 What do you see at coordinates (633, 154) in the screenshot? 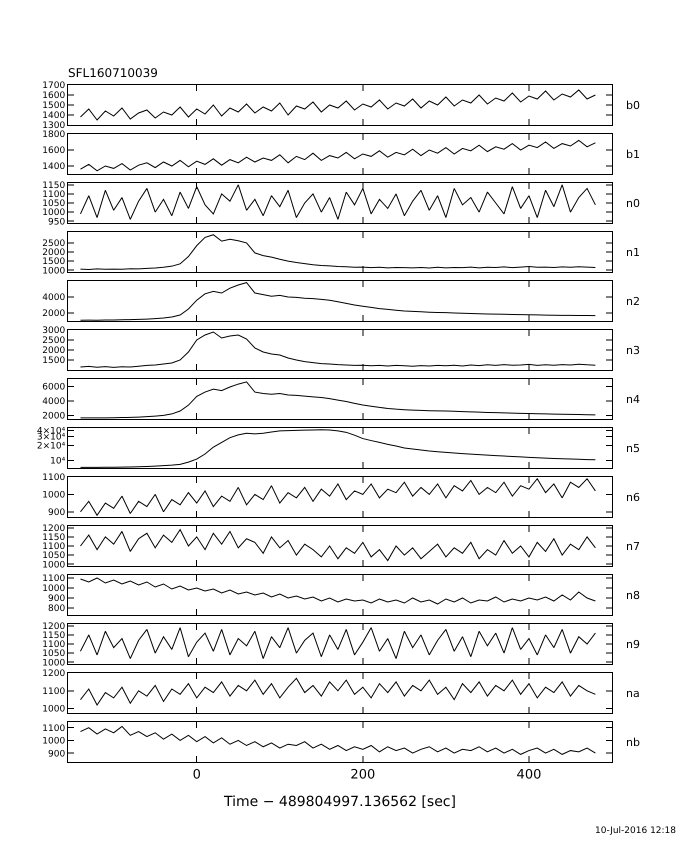
I see `y-axis-title: b1` at bounding box center [633, 154].